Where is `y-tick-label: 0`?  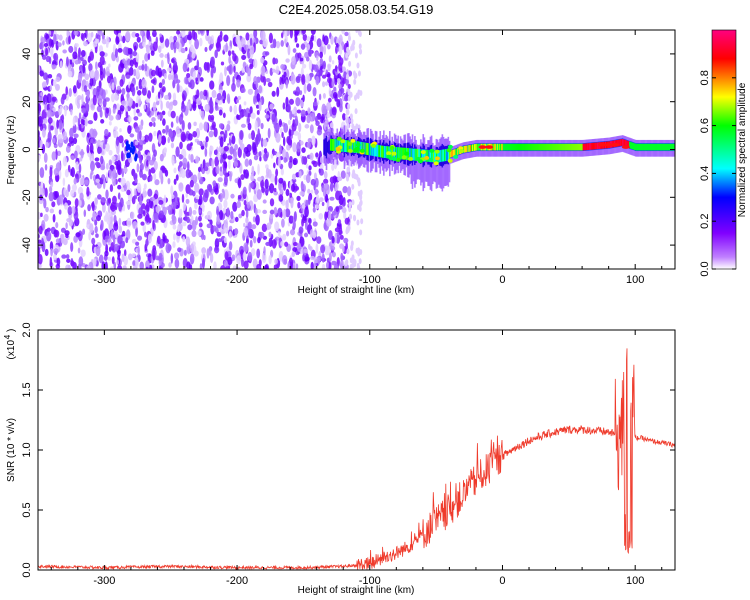 y-tick-label: 0 is located at coordinates (27, 149).